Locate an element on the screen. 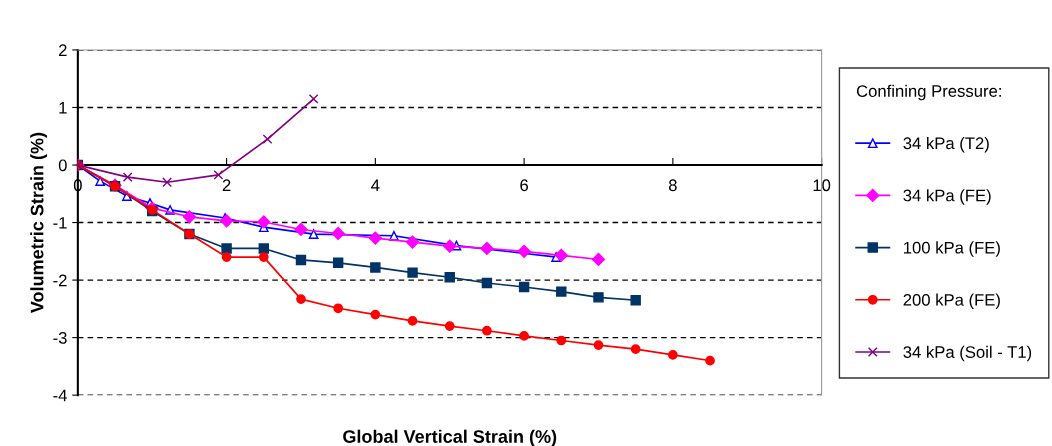  x-axis-title: Global Vertical Strain (%) is located at coordinates (450, 437).